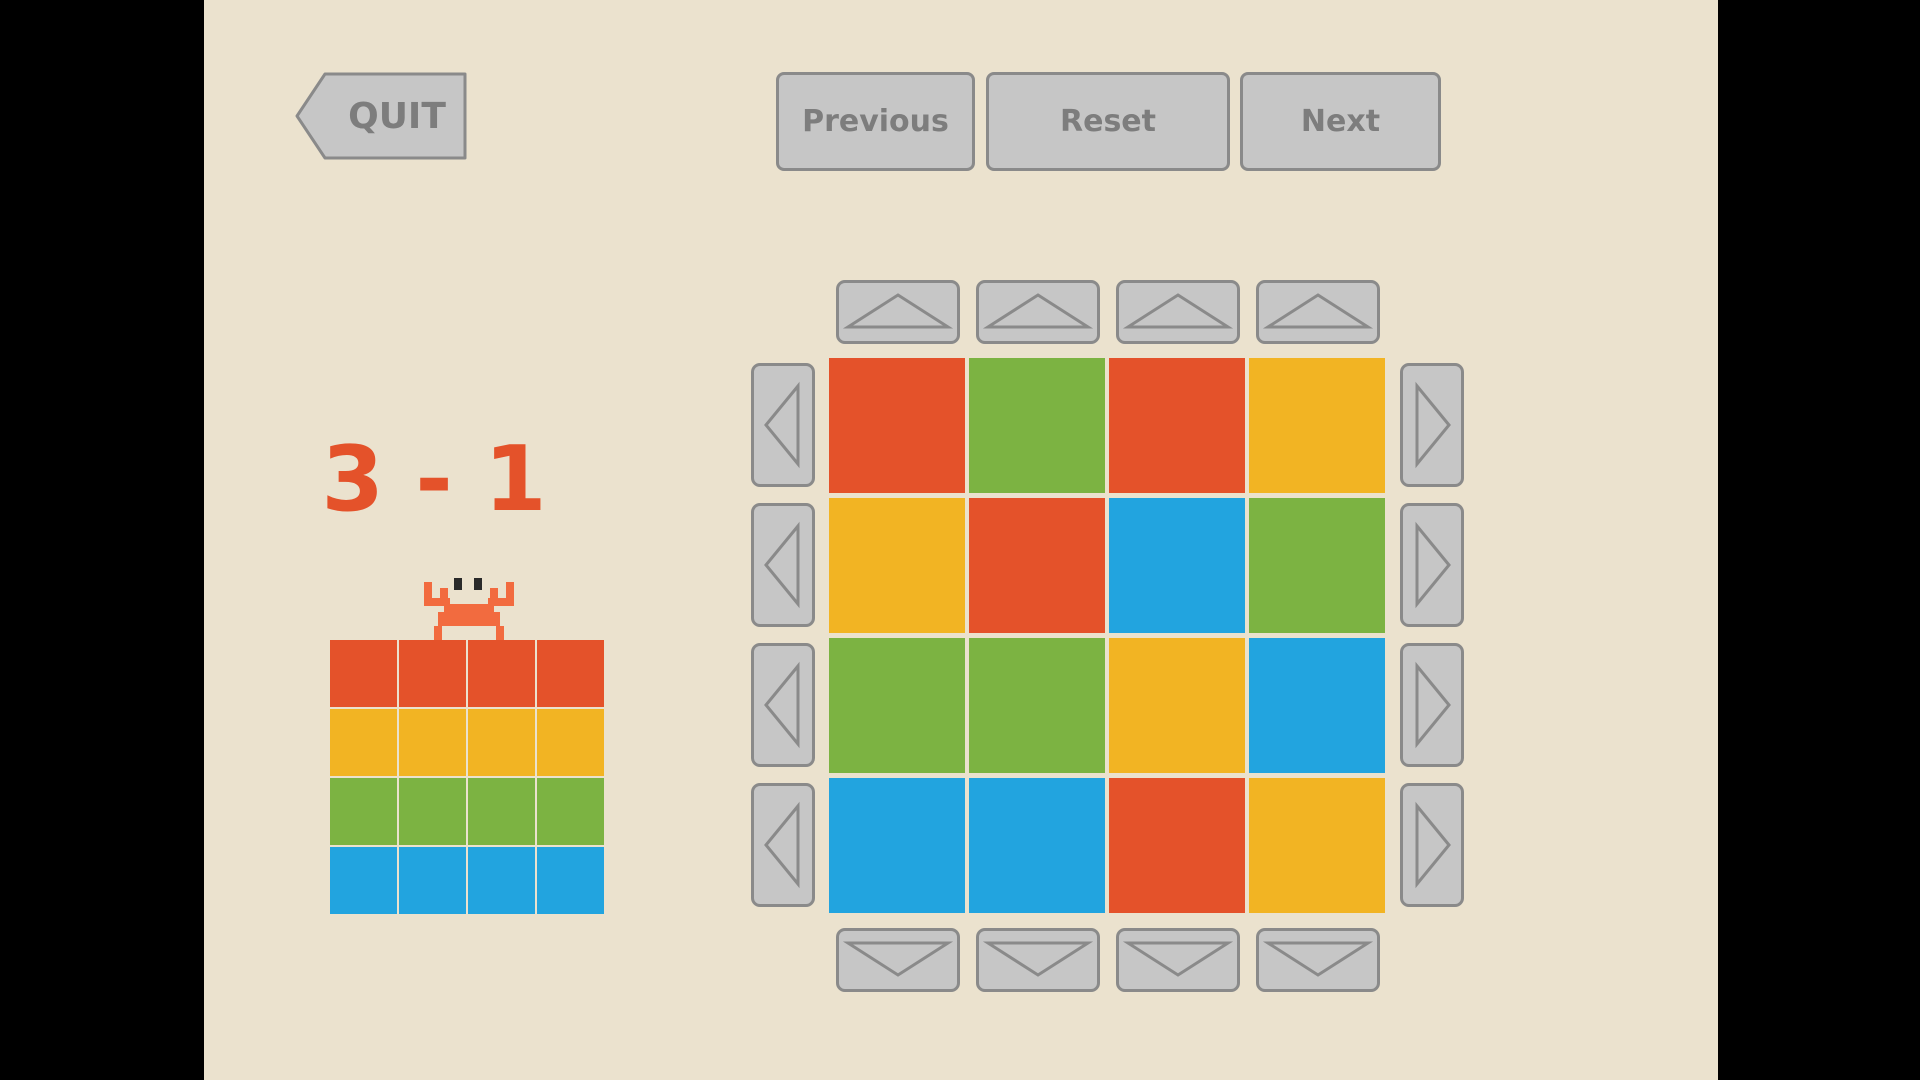 Image resolution: width=1920 pixels, height=1080 pixels. I want to click on target-pattern, so click(468, 778).